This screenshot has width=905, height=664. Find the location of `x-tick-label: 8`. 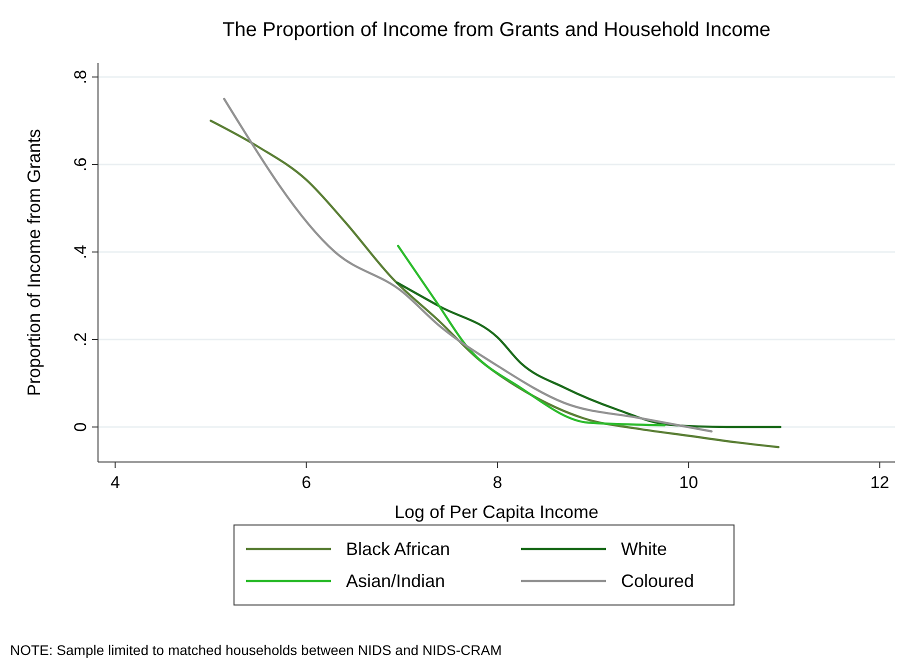

x-tick-label: 8 is located at coordinates (497, 482).